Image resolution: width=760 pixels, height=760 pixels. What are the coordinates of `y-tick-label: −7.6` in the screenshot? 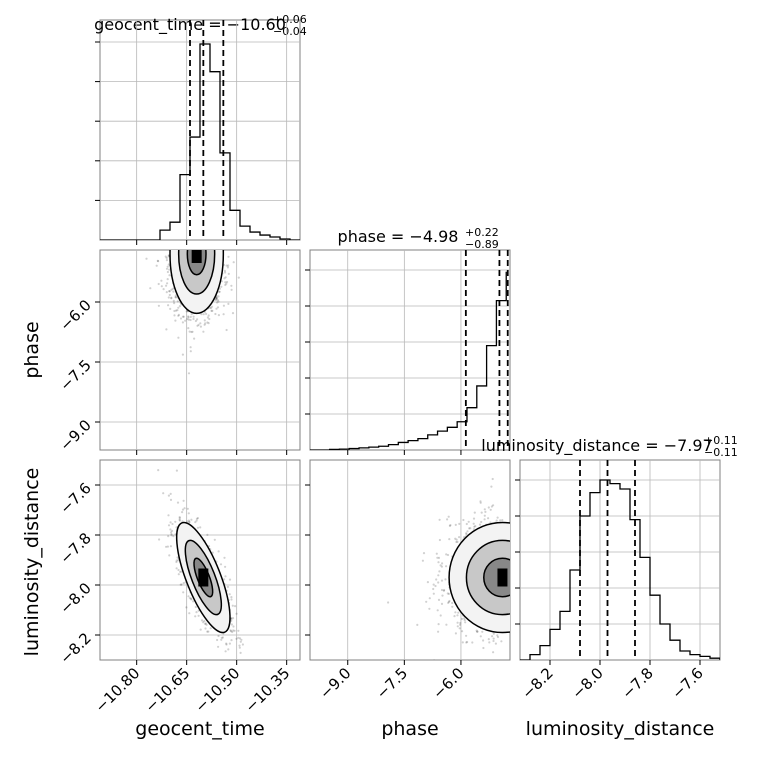 It's located at (75, 498).